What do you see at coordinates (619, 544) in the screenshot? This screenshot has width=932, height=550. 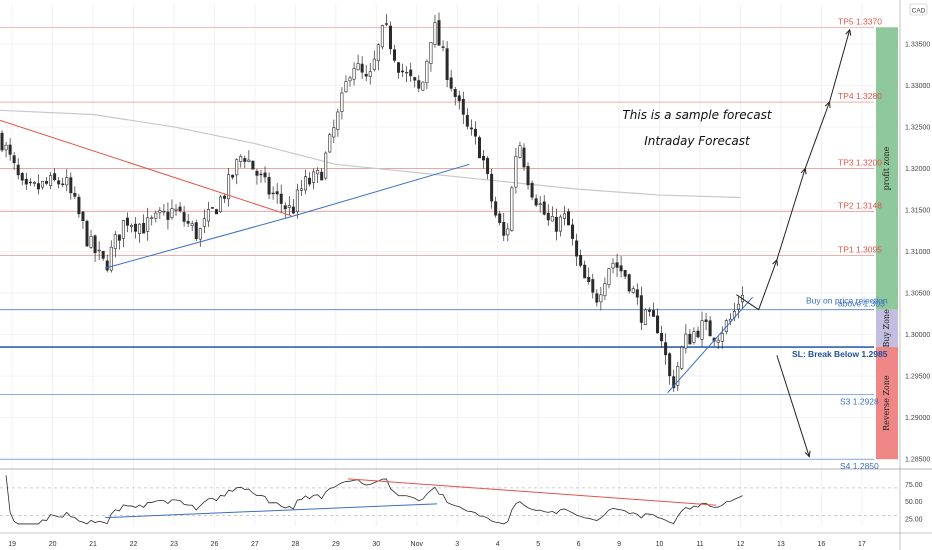 I see `x-tick-15: 9` at bounding box center [619, 544].